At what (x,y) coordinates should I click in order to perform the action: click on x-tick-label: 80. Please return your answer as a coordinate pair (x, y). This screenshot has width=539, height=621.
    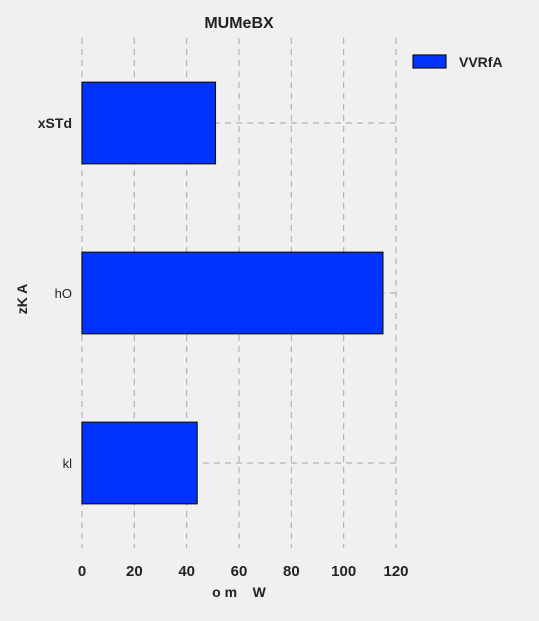
    Looking at the image, I should click on (291, 571).